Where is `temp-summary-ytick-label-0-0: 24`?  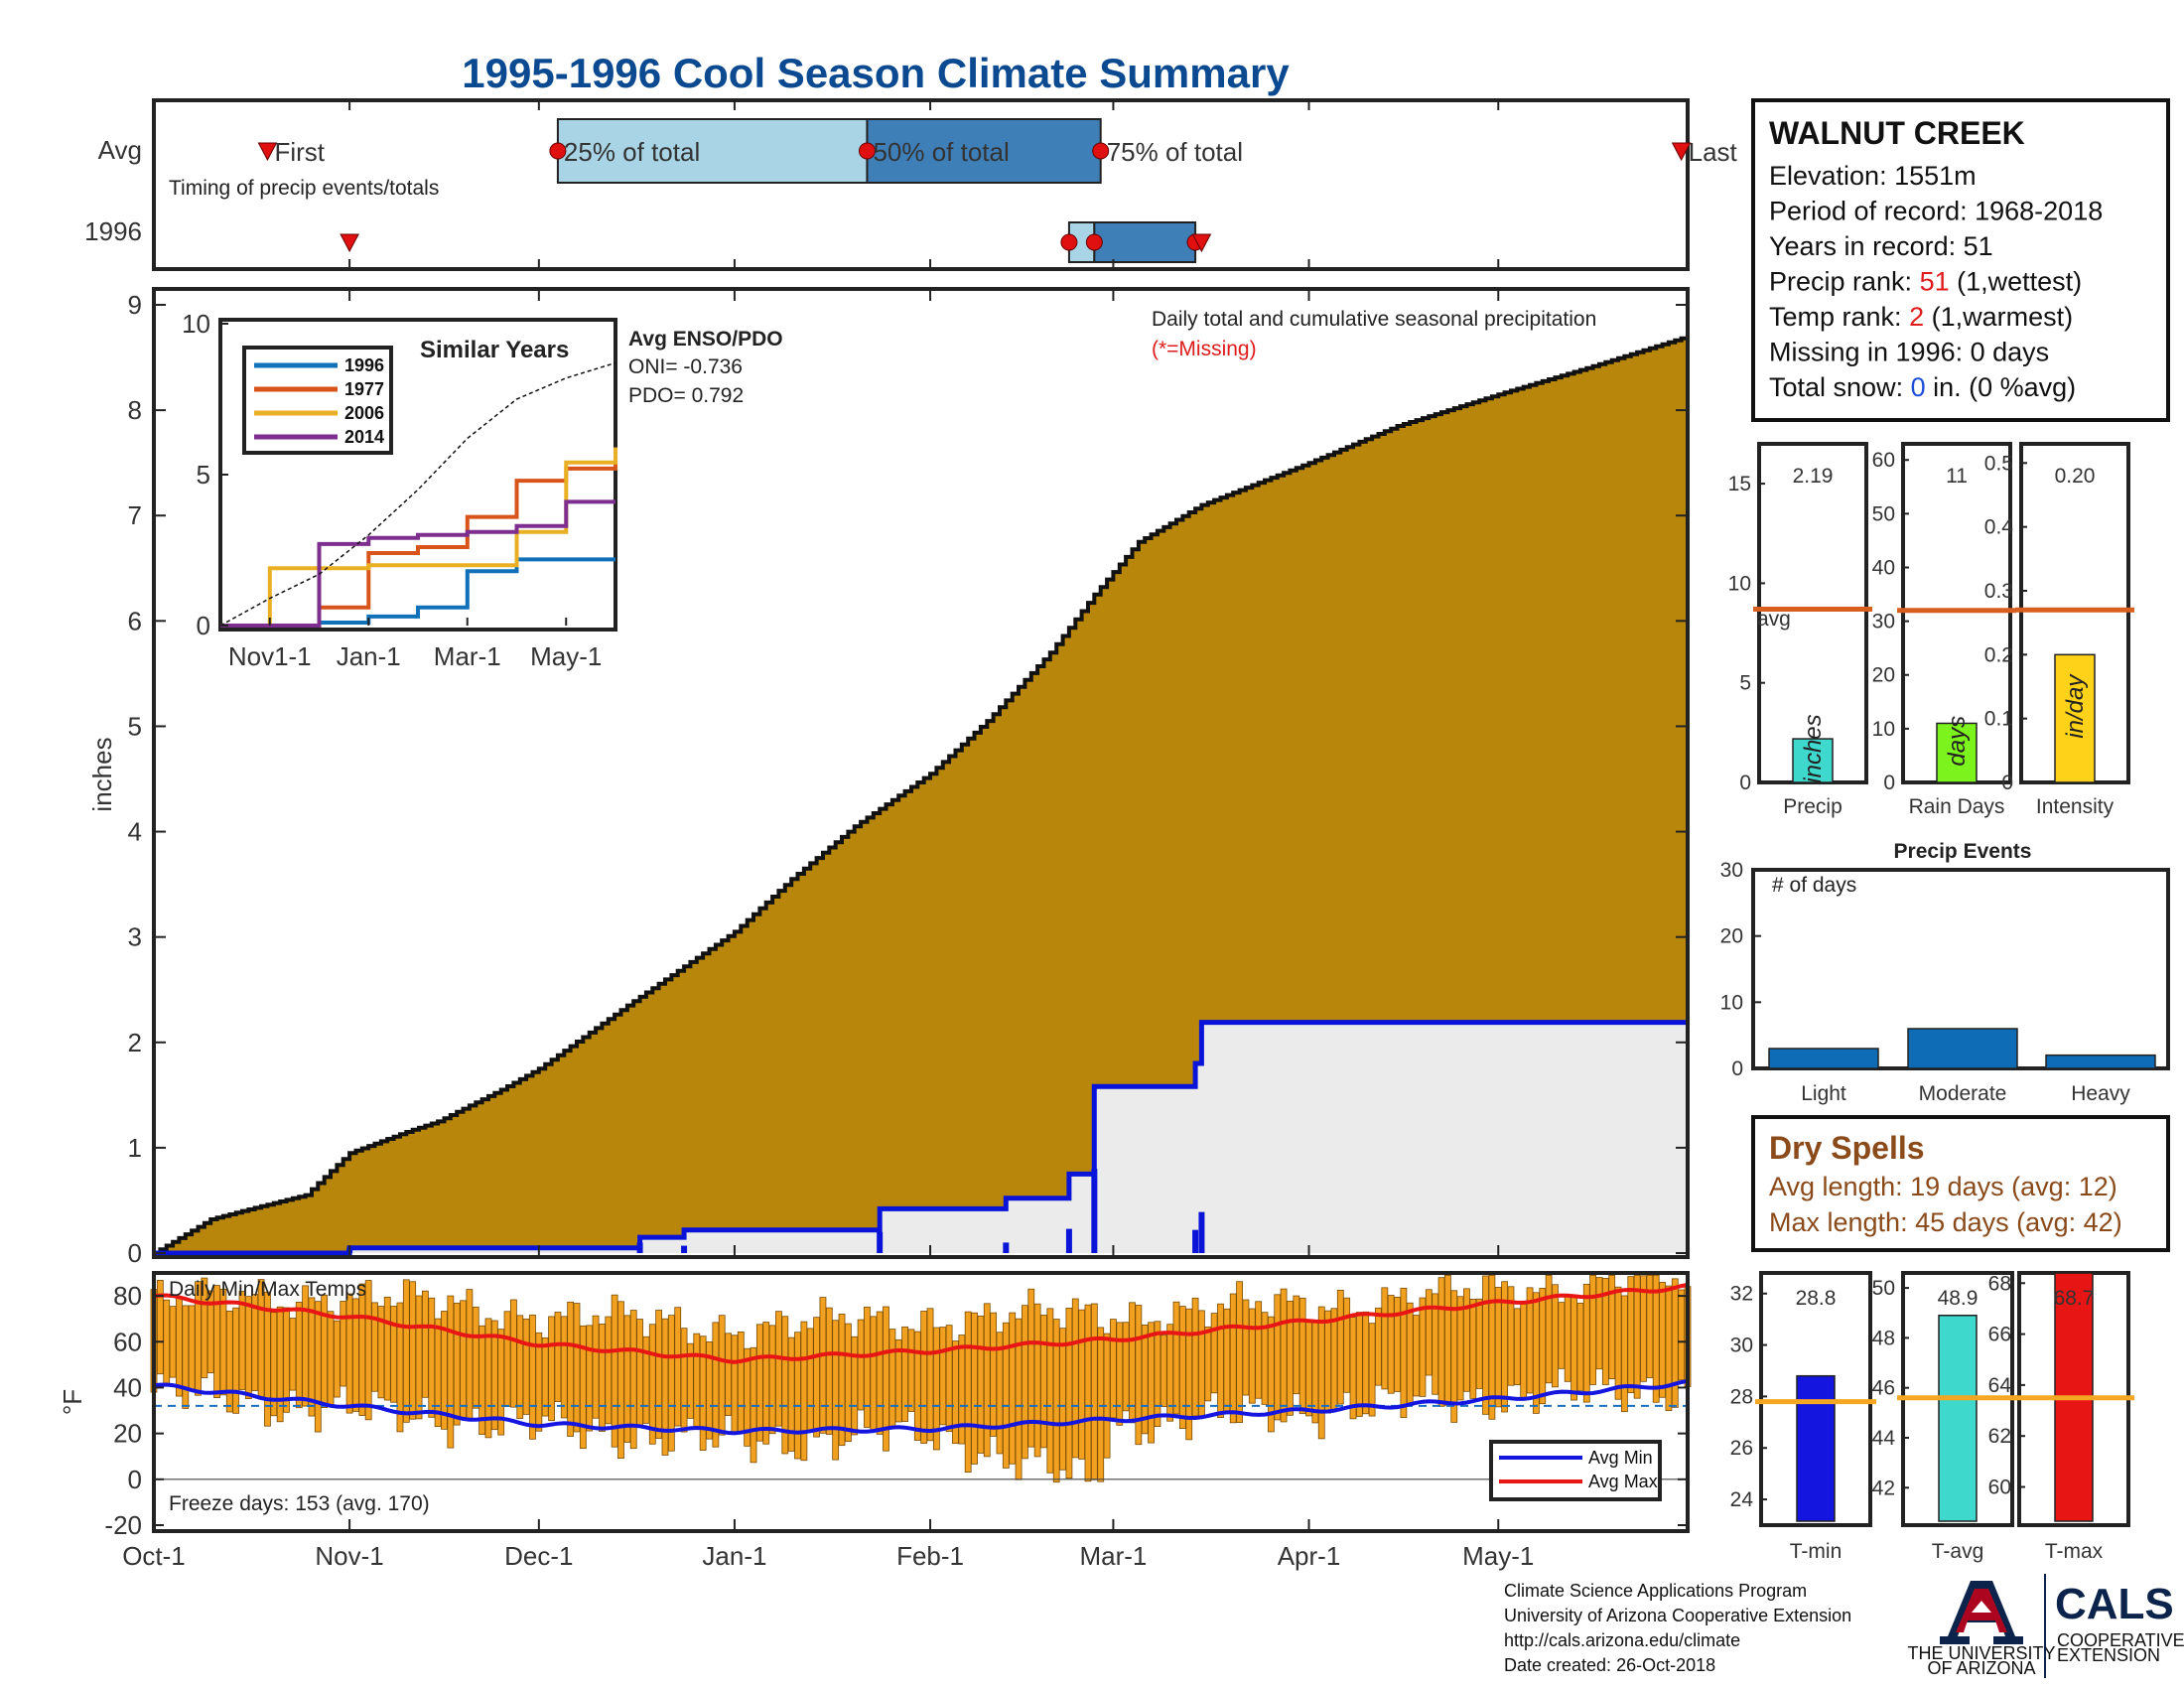
temp-summary-ytick-label-0-0: 24 is located at coordinates (1742, 1499).